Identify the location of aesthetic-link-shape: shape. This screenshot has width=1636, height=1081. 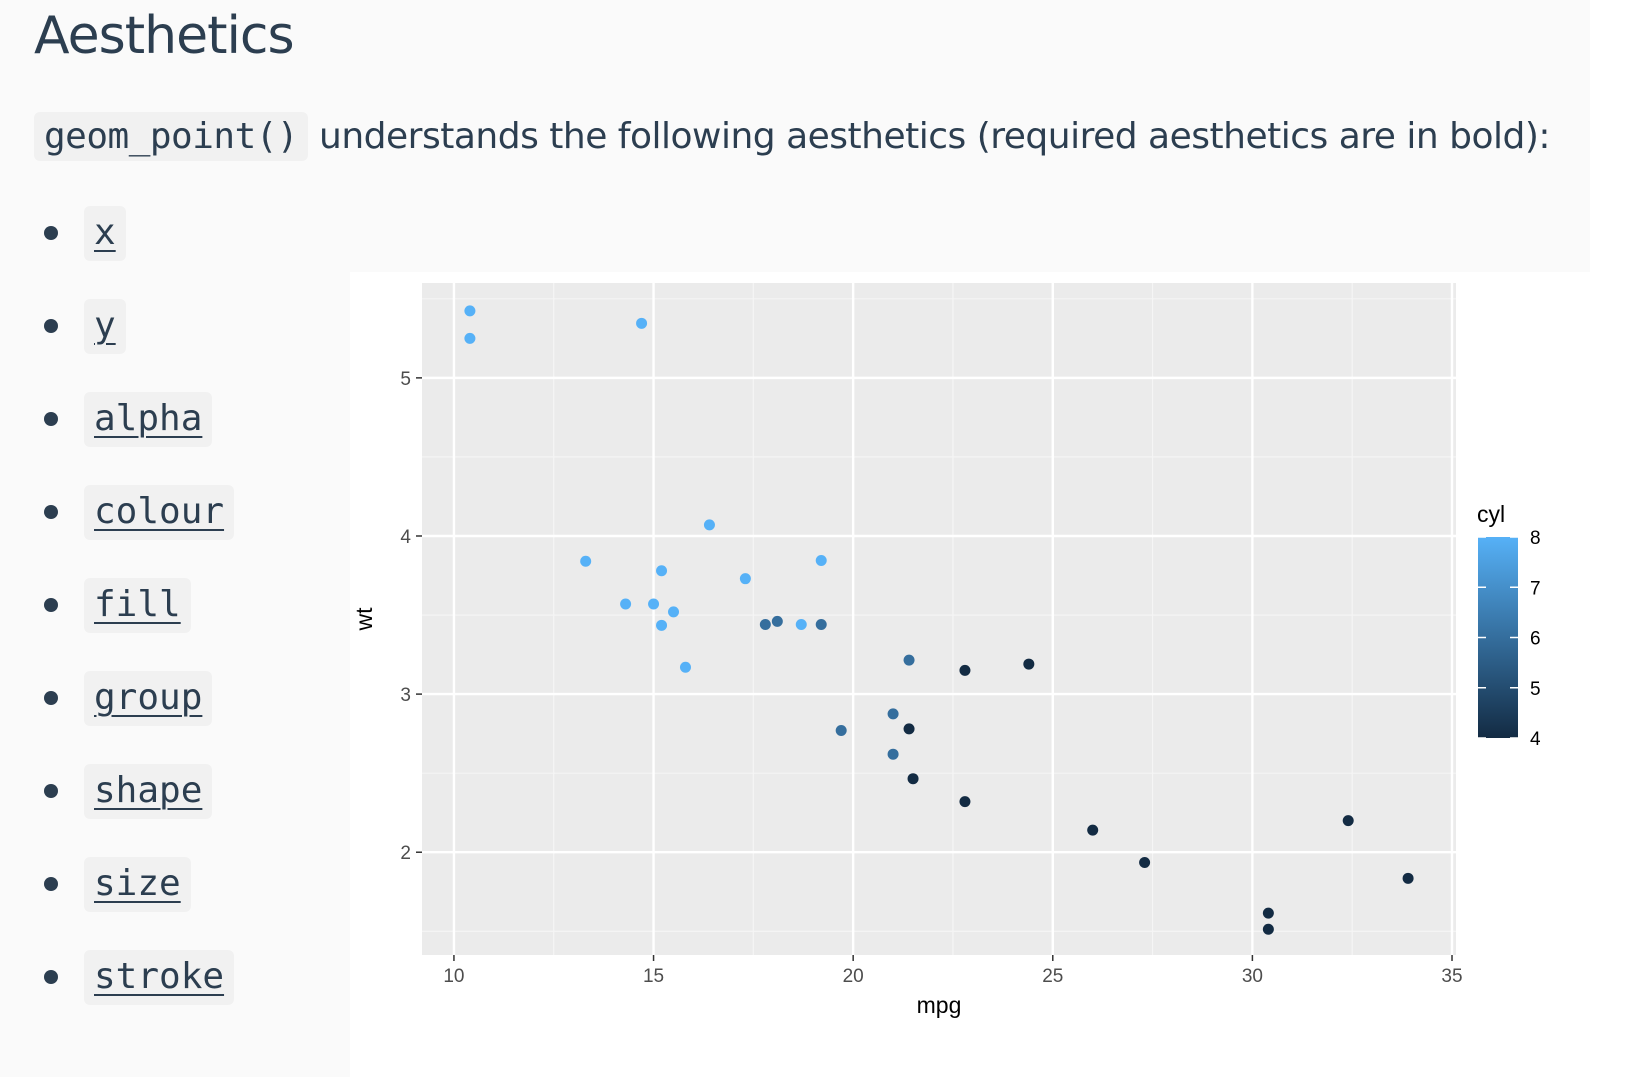
(148, 791).